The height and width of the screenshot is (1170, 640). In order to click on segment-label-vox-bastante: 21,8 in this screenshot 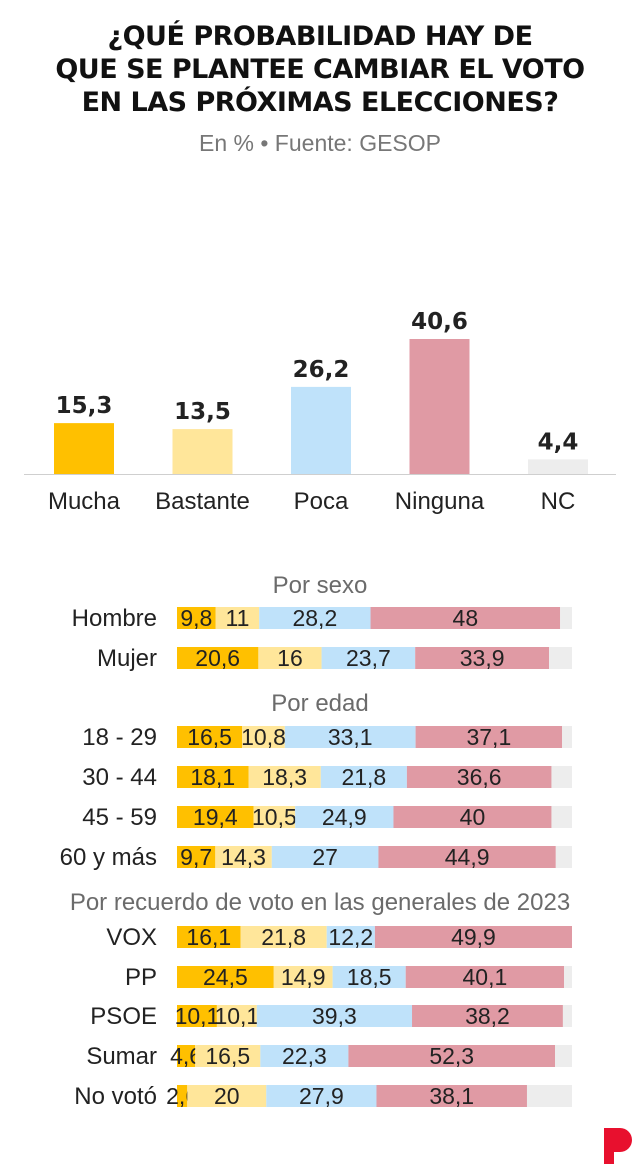, I will do `click(283, 937)`.